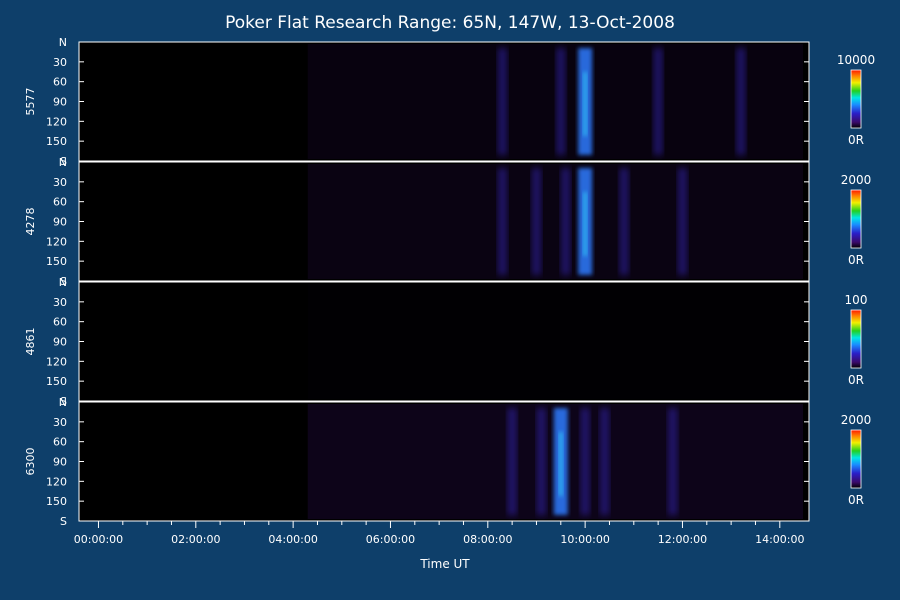 This screenshot has width=900, height=600. Describe the element at coordinates (487, 539) in the screenshot. I see `x-tick-label: 08:00:00` at that location.